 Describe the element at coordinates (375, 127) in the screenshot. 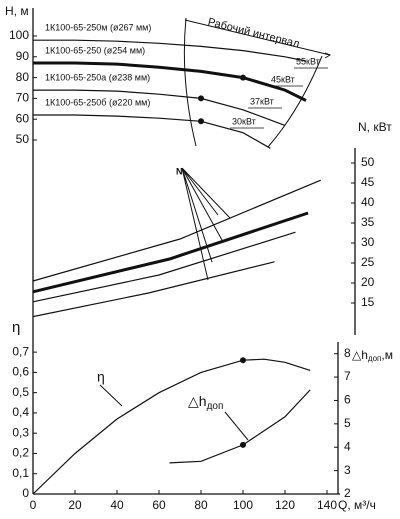

I see `y-axis-label: N, кВт` at that location.